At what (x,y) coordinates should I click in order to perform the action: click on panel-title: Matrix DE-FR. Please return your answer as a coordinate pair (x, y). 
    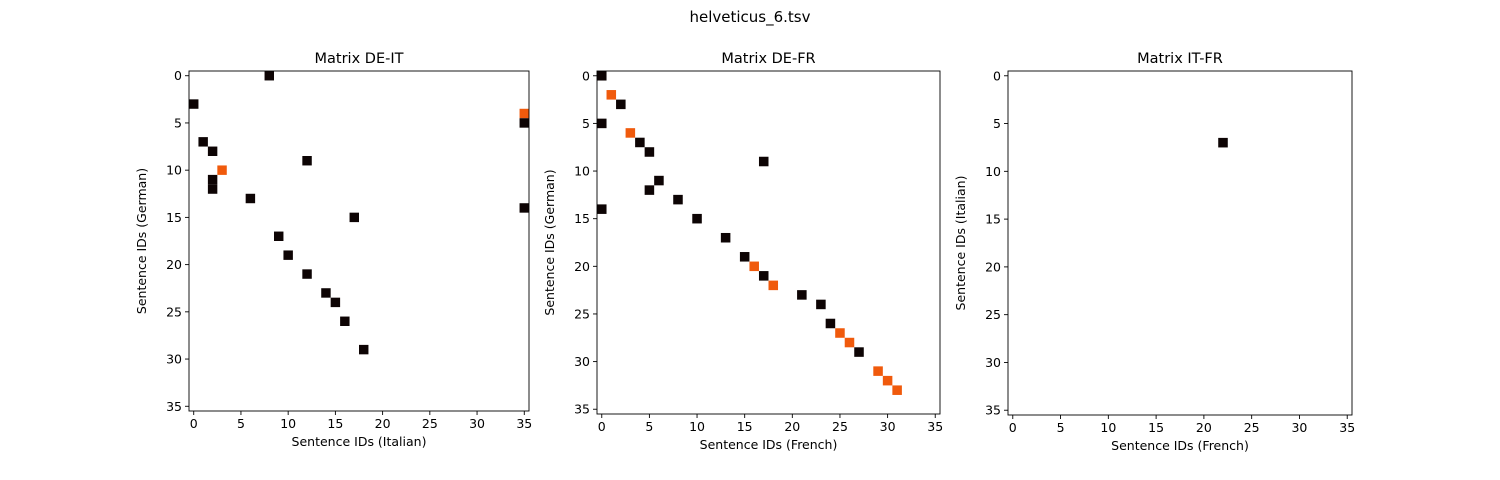
    Looking at the image, I should click on (768, 59).